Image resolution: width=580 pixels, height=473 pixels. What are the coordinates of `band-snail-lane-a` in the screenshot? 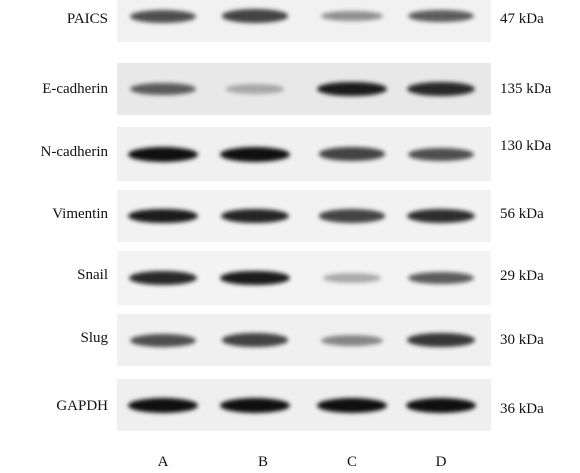 It's located at (163, 278).